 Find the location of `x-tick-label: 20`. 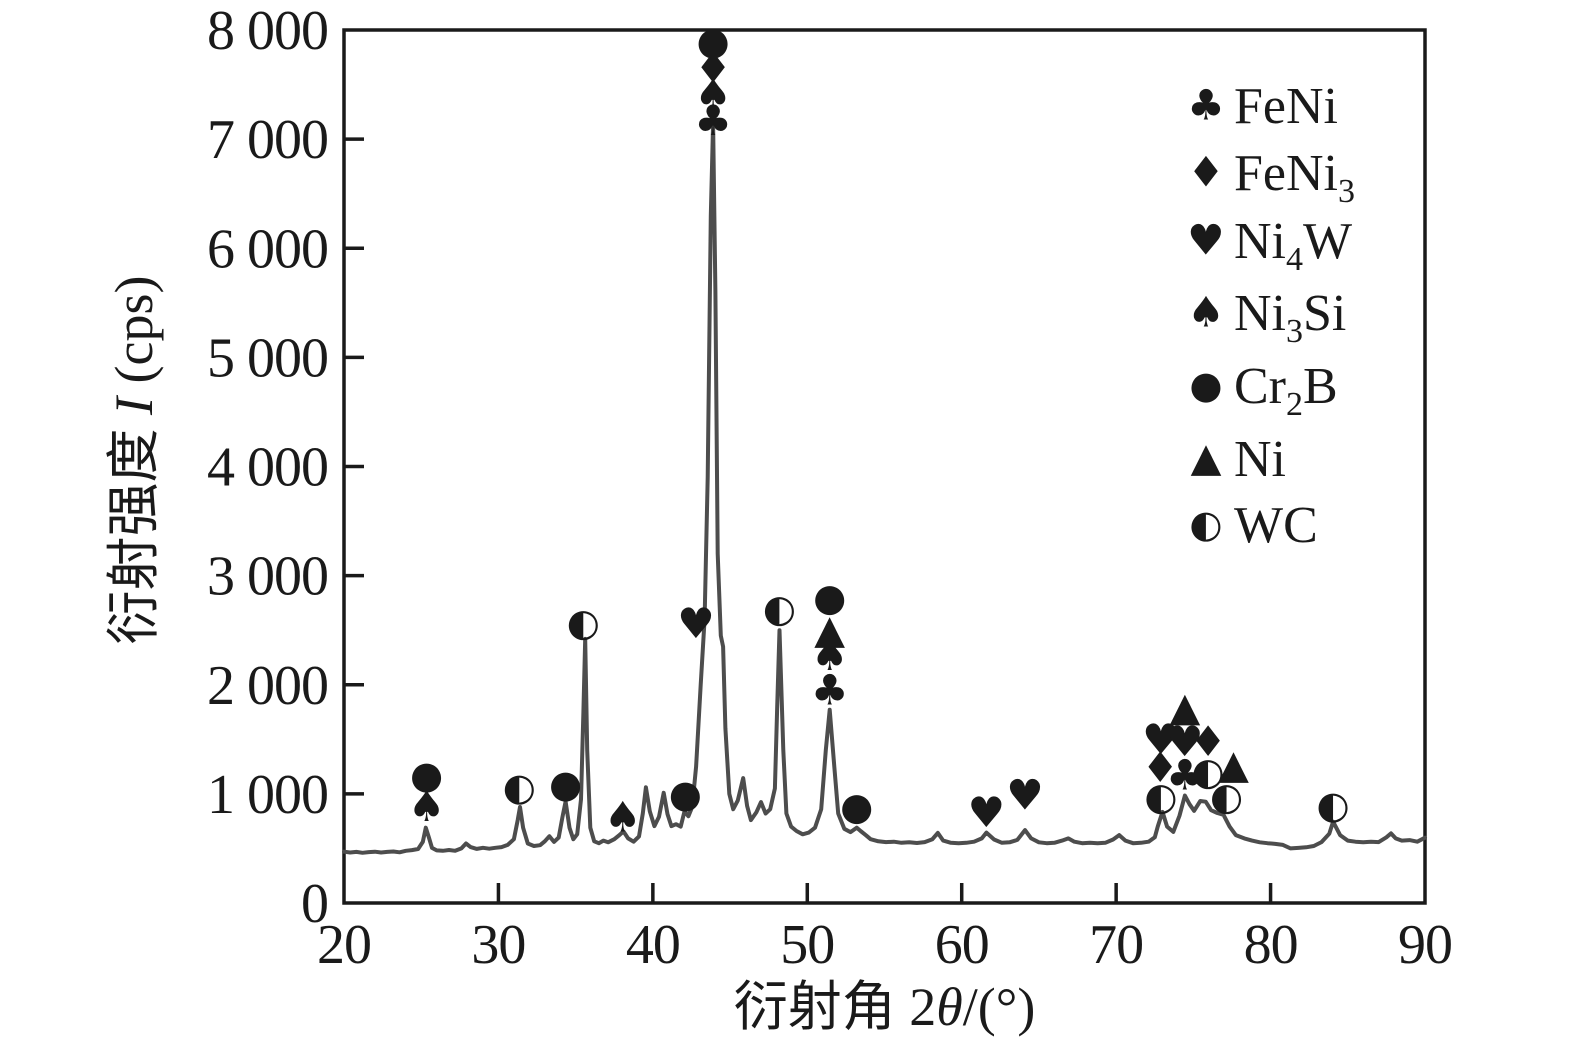

x-tick-label: 20 is located at coordinates (344, 945).